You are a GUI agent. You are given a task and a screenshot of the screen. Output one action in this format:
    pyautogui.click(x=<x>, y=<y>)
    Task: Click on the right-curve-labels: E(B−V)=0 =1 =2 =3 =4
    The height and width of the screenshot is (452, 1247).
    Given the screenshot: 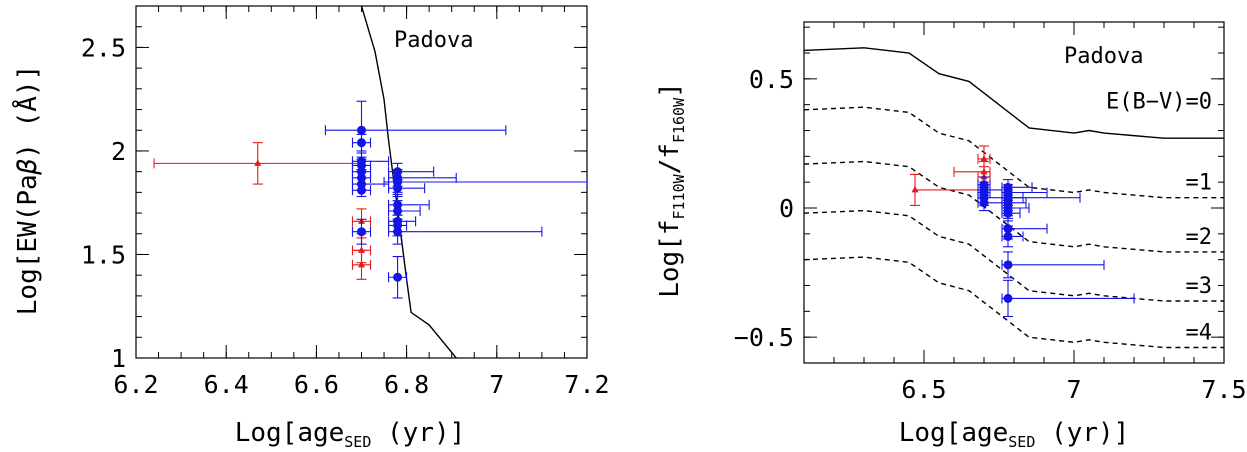 What is the action you would take?
    pyautogui.click(x=1159, y=217)
    